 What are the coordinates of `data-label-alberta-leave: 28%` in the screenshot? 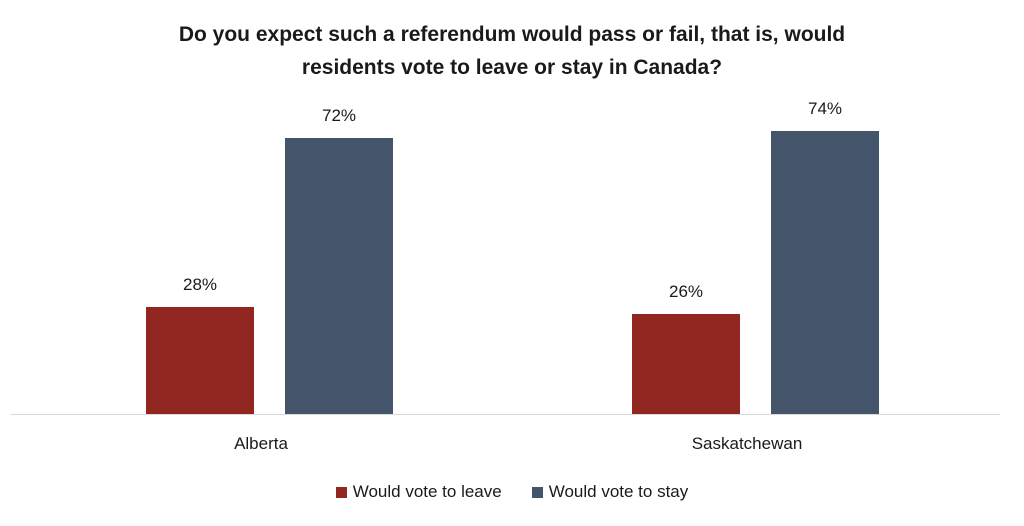 It's located at (200, 284).